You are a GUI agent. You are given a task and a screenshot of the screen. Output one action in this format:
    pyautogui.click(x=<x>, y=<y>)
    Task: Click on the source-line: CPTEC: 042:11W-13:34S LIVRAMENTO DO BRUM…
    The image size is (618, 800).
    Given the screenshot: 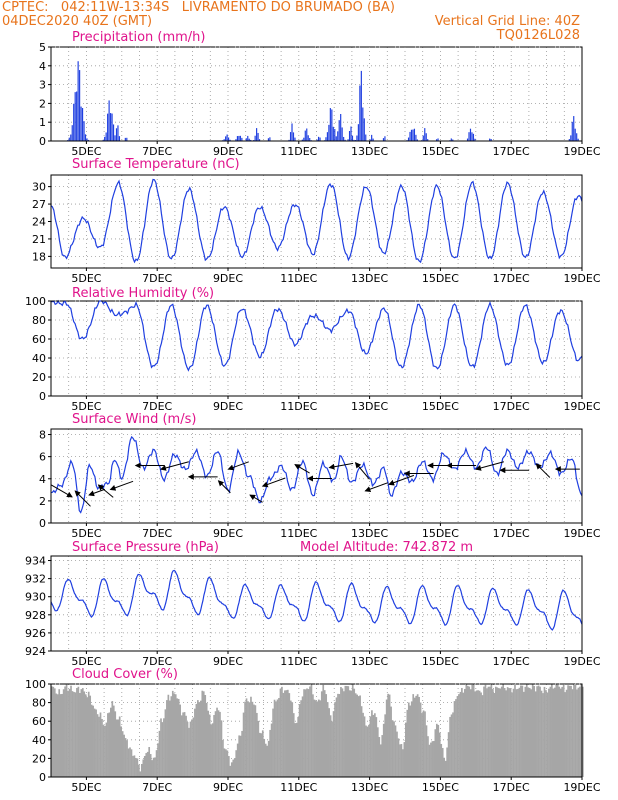 What is the action you would take?
    pyautogui.click(x=198, y=7)
    